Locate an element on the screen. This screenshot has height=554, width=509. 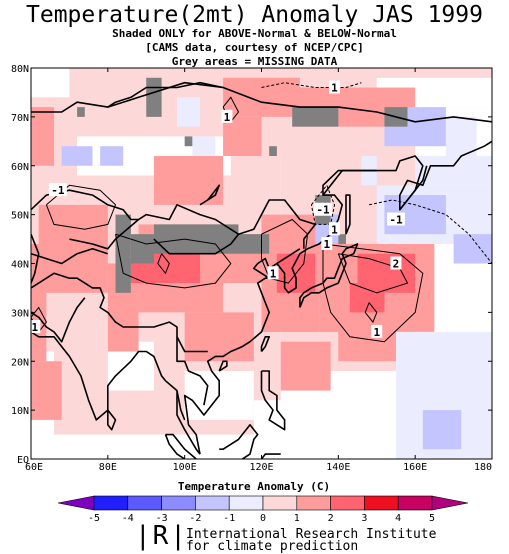
lat-label: 10N is located at coordinates (20, 411).